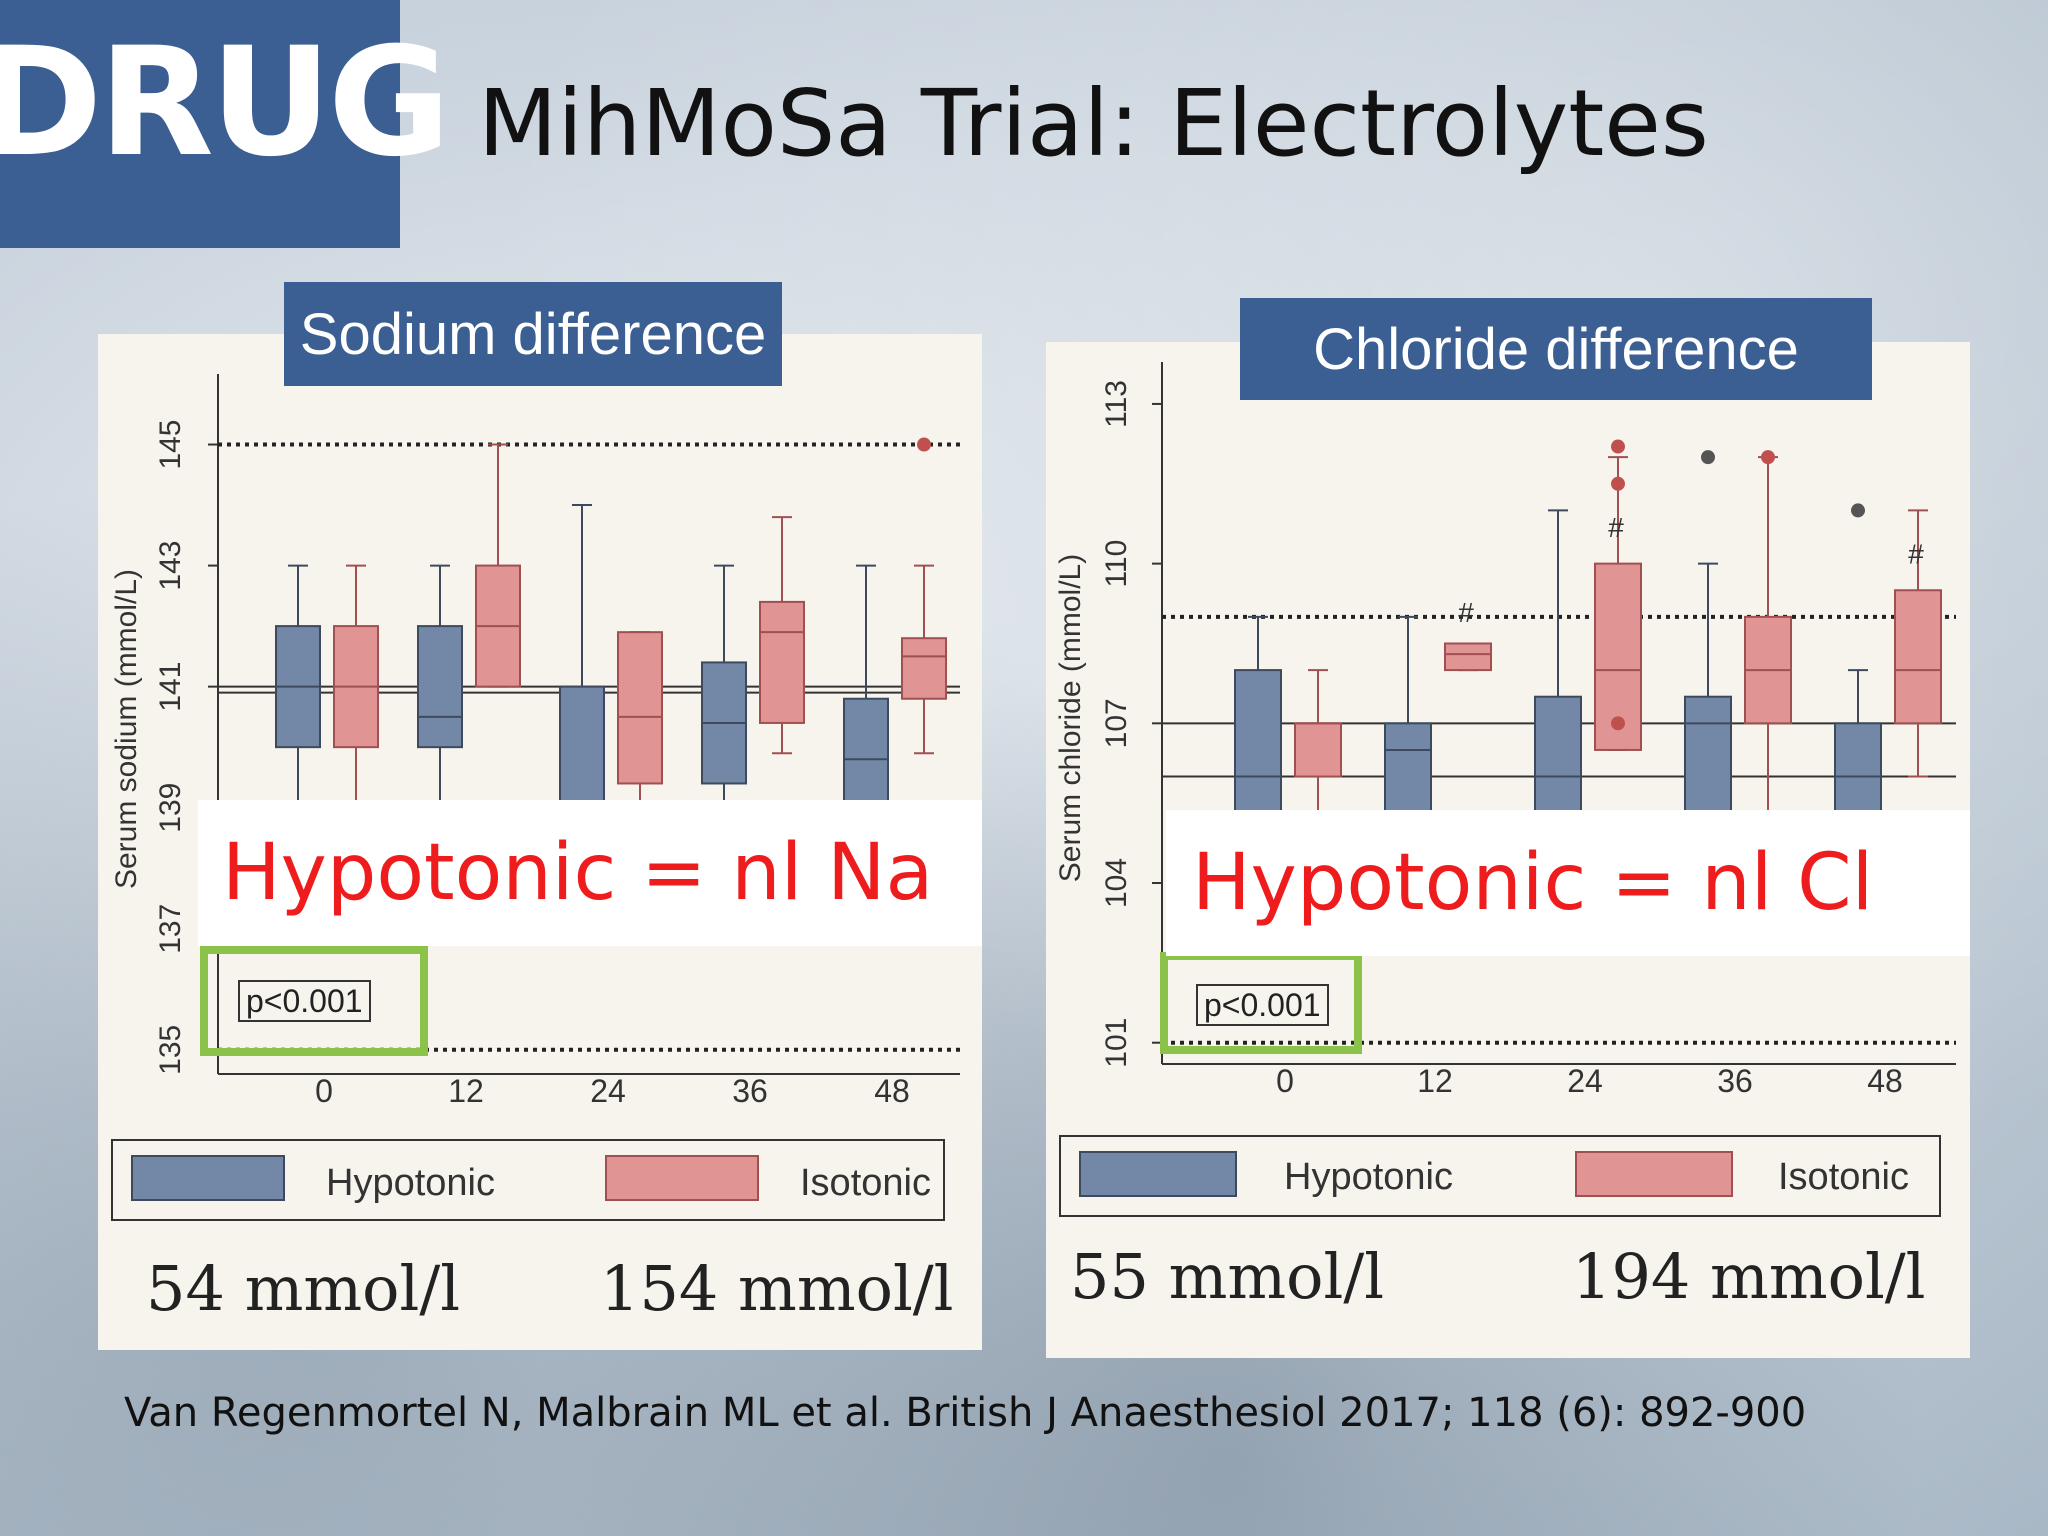 The width and height of the screenshot is (2048, 1536). I want to click on sodium-pvalue-highlight, so click(314, 1001).